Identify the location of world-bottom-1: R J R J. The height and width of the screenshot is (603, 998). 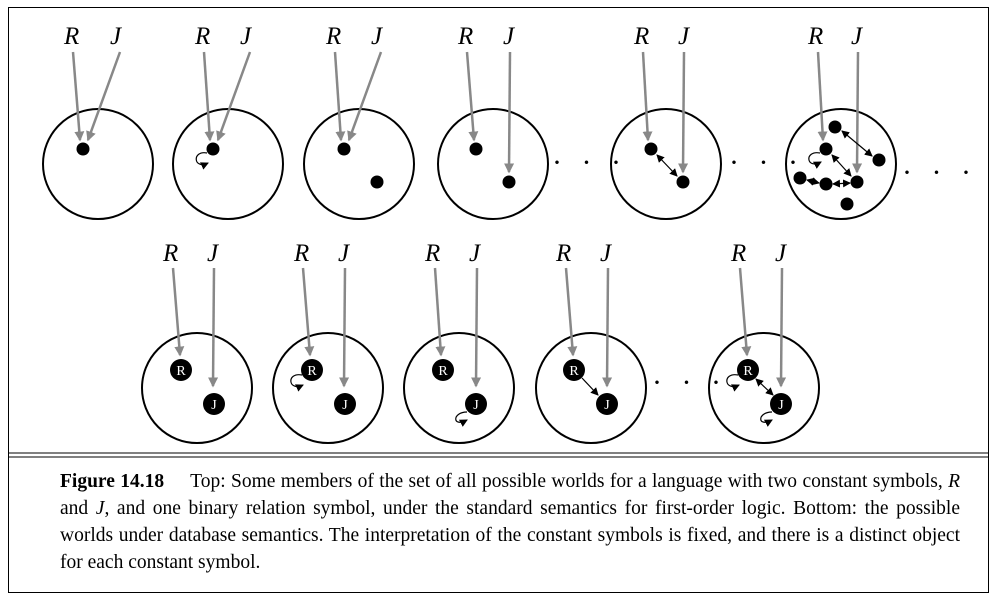
(197, 342).